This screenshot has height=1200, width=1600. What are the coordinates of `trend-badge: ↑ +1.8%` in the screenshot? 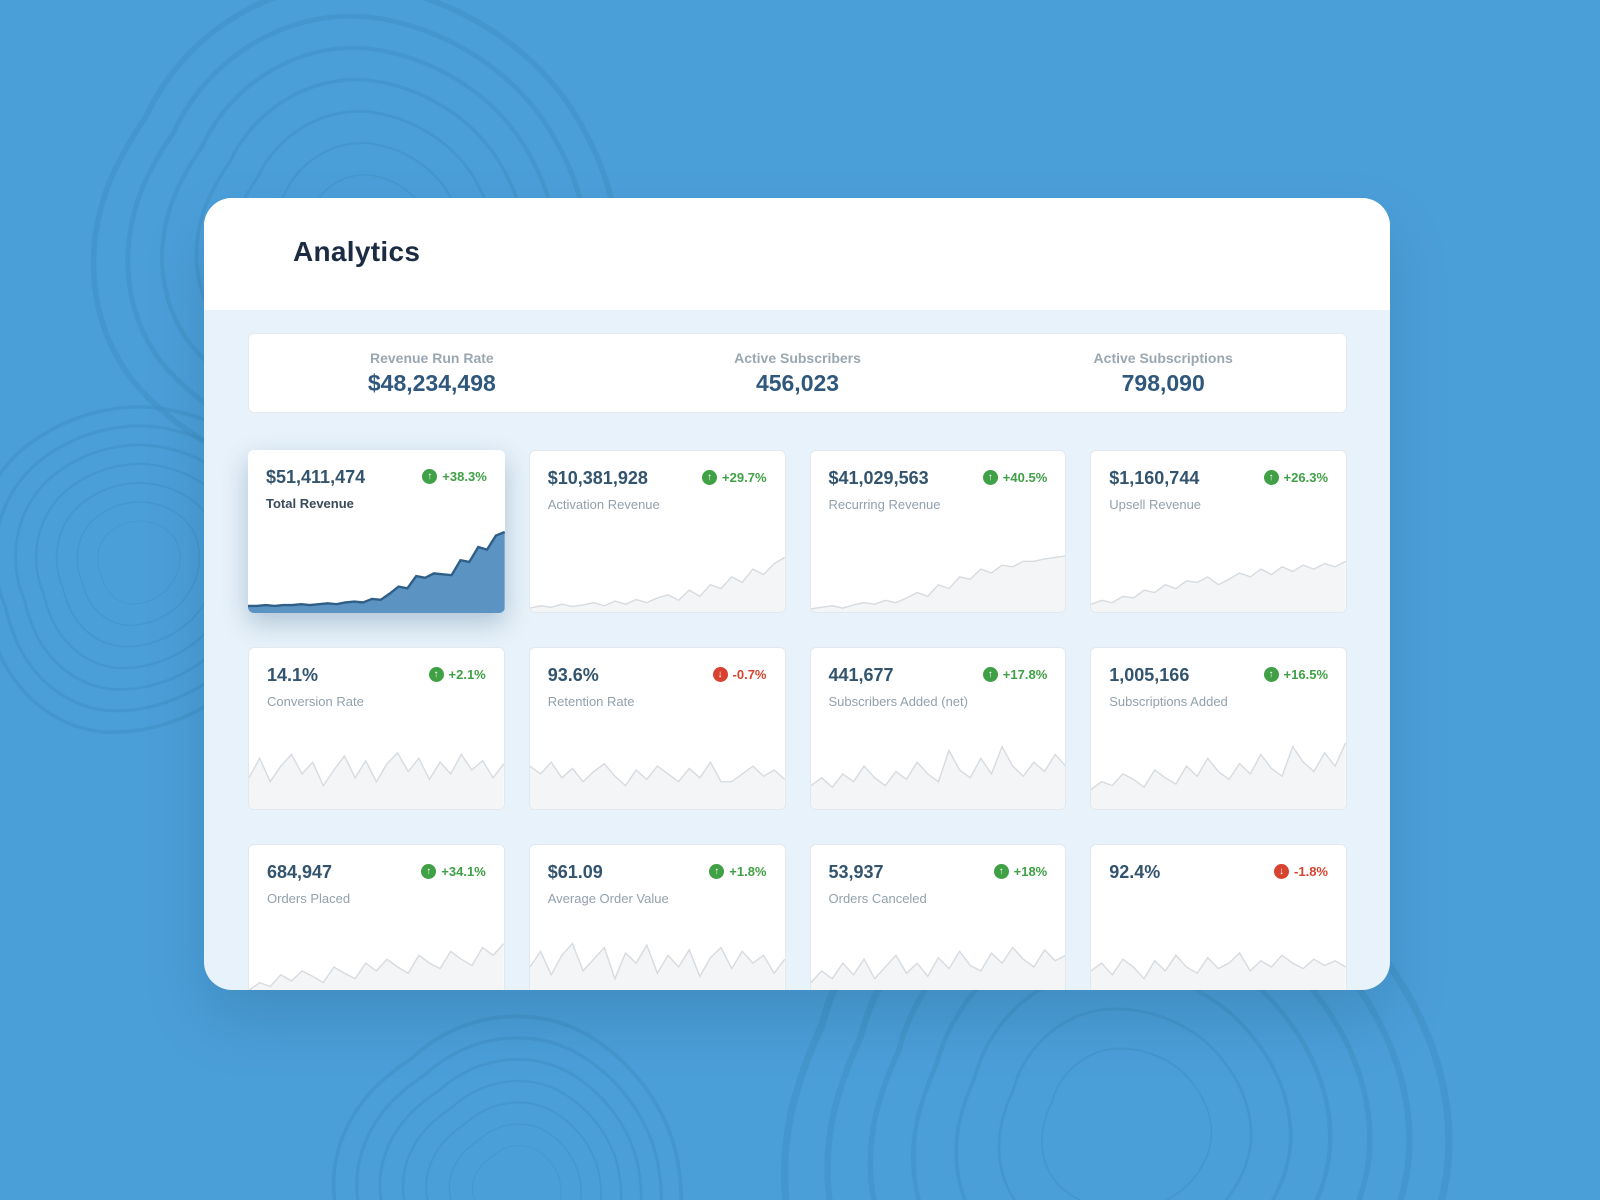 It's located at (738, 871).